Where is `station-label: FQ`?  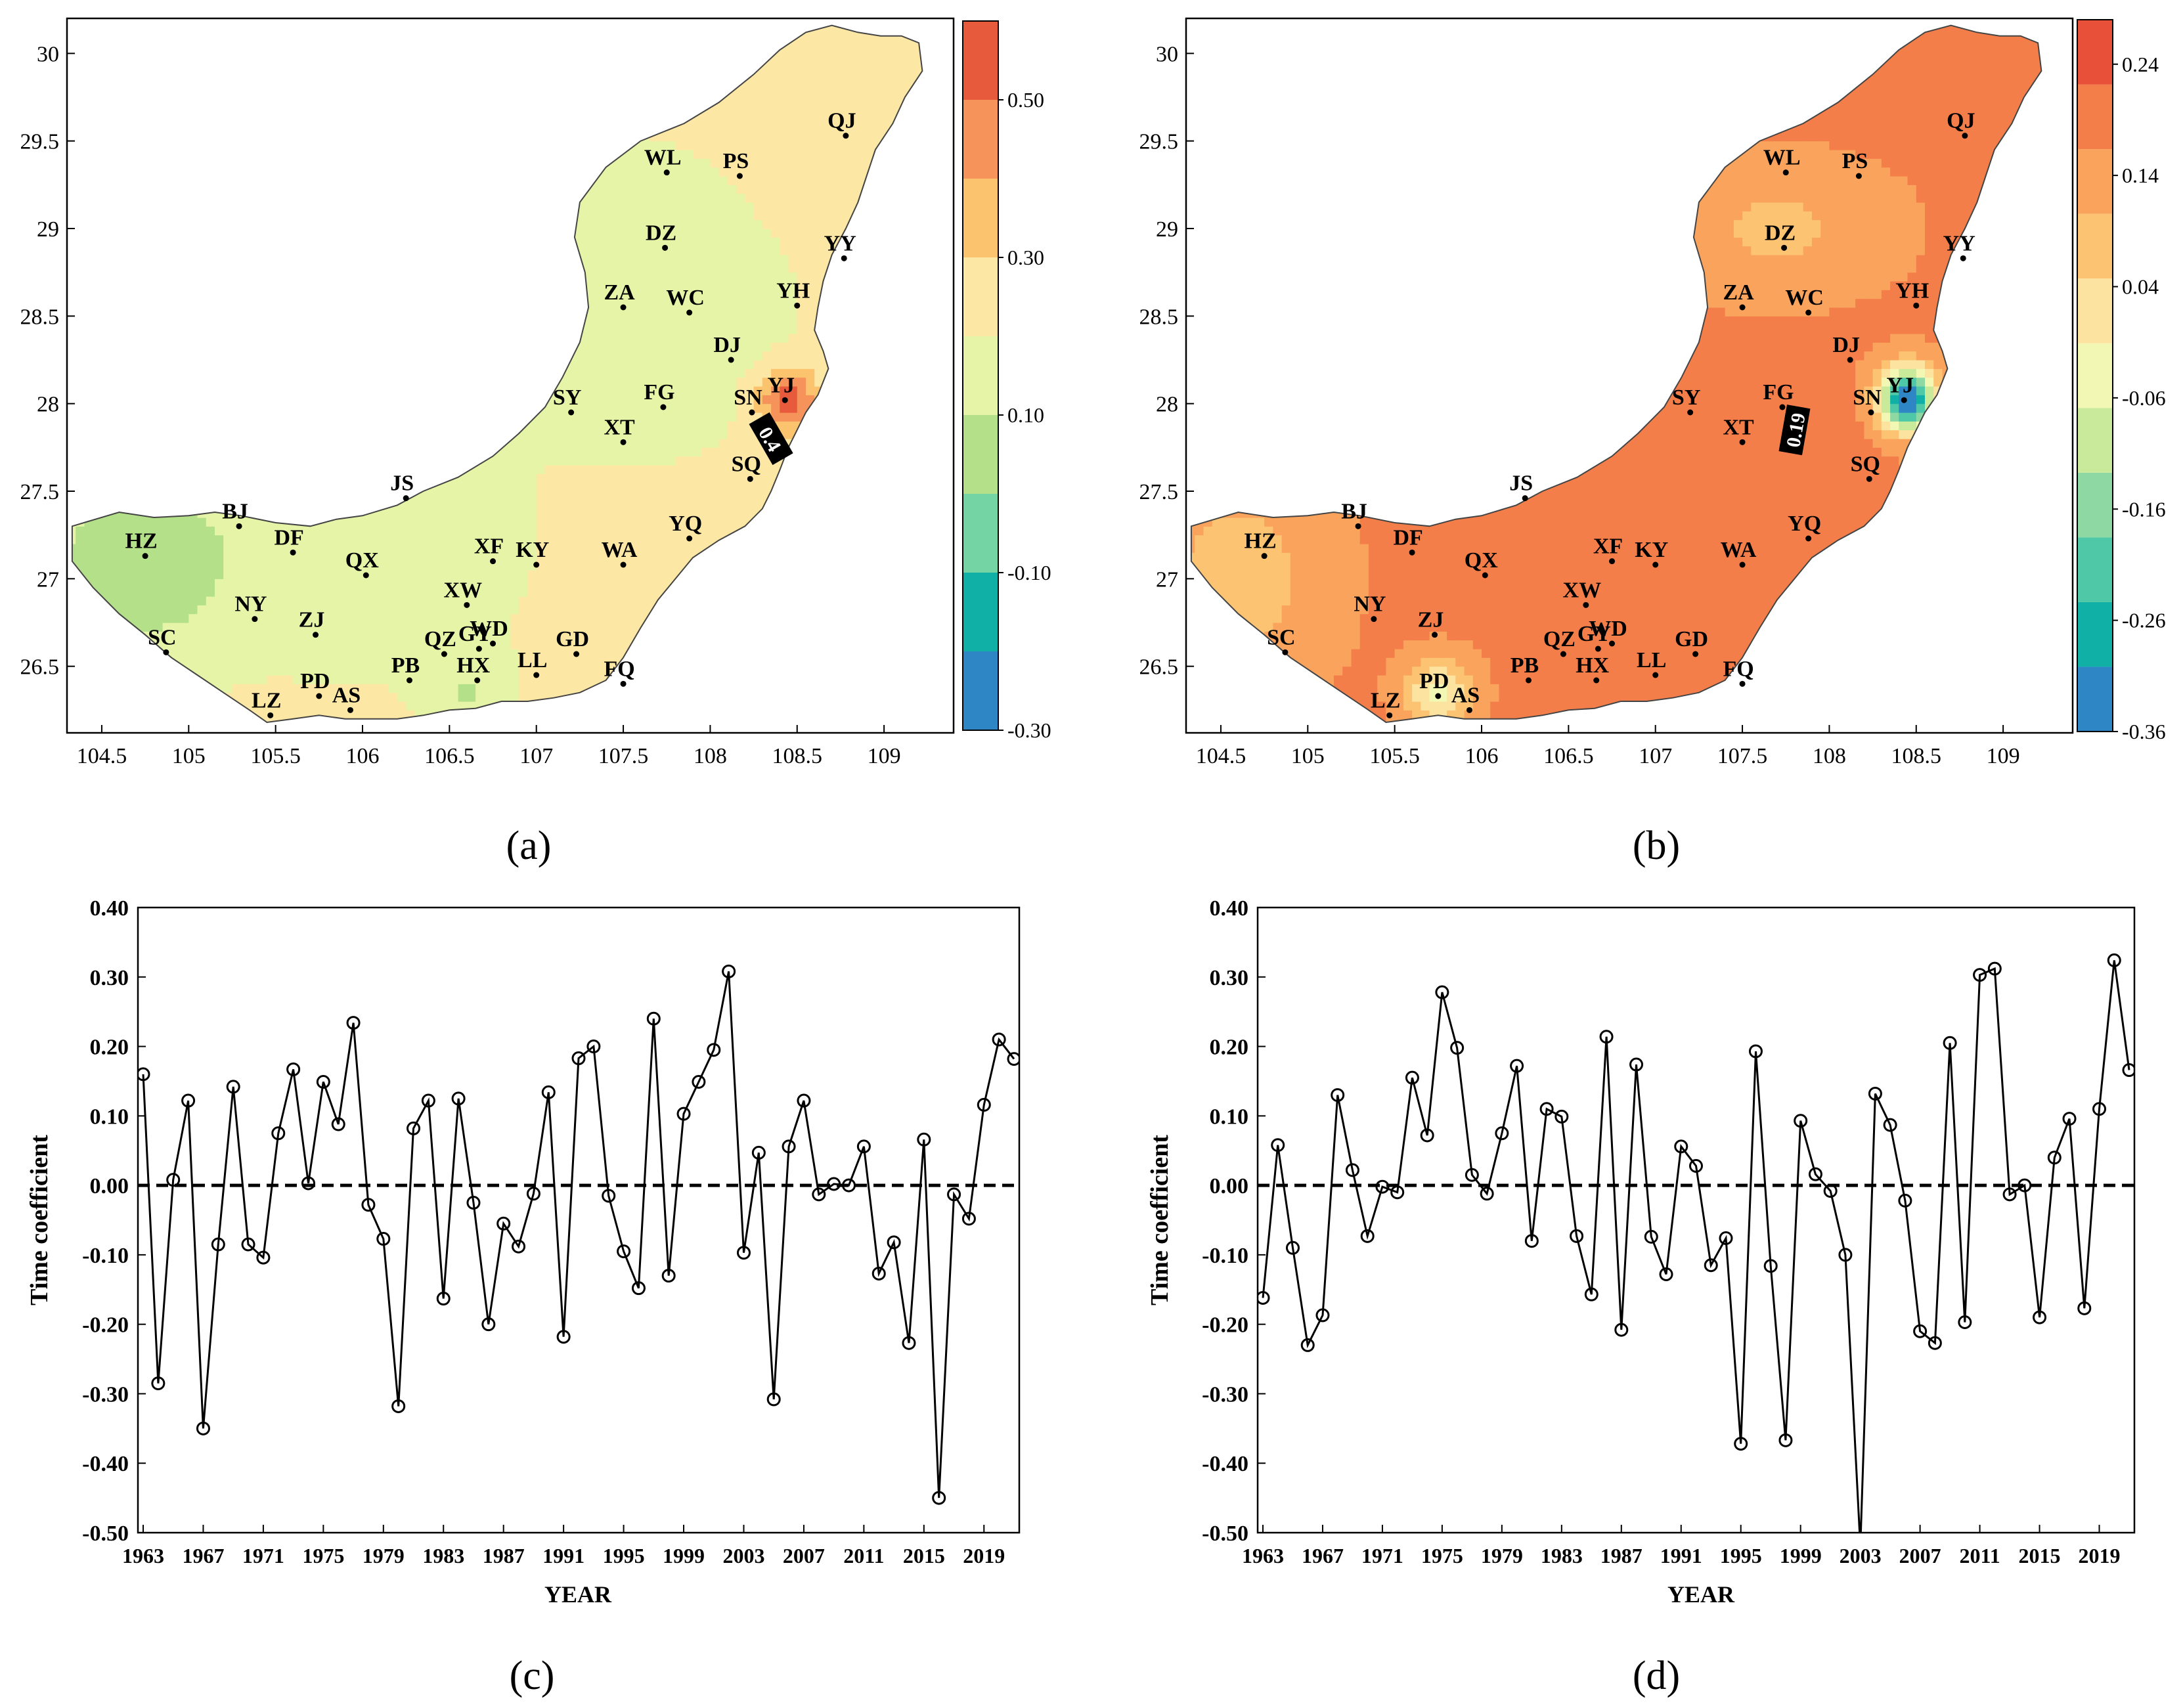
station-label: FQ is located at coordinates (1738, 669).